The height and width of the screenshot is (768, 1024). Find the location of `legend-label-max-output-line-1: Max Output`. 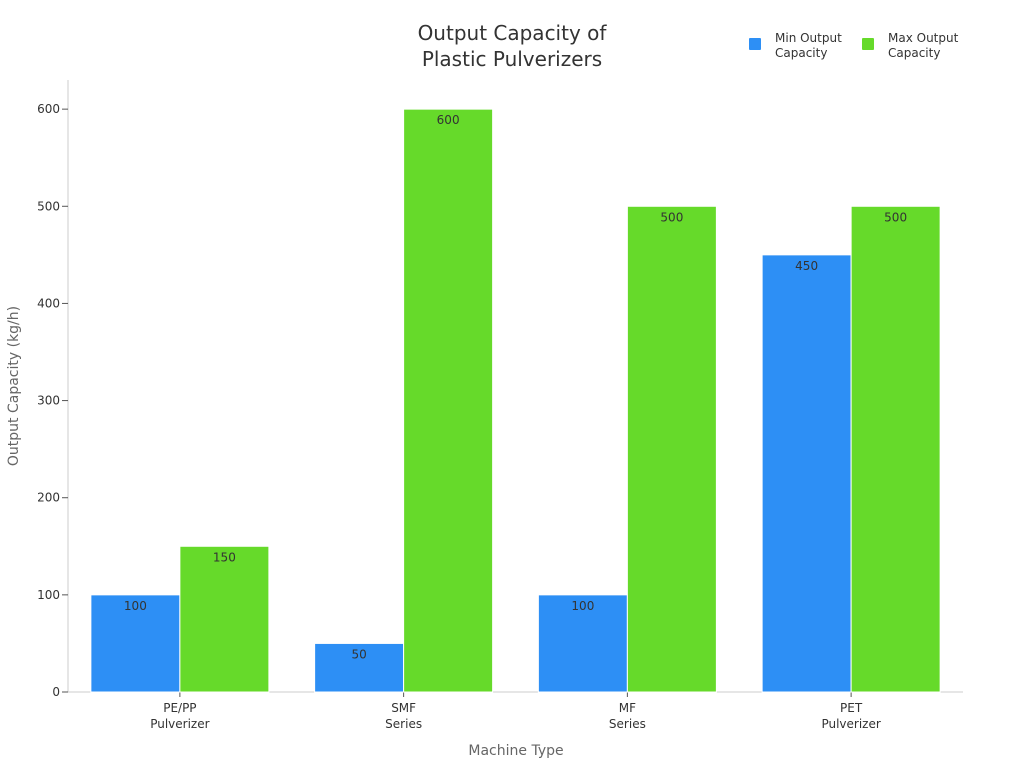

legend-label-max-output-line-1: Max Output is located at coordinates (923, 38).